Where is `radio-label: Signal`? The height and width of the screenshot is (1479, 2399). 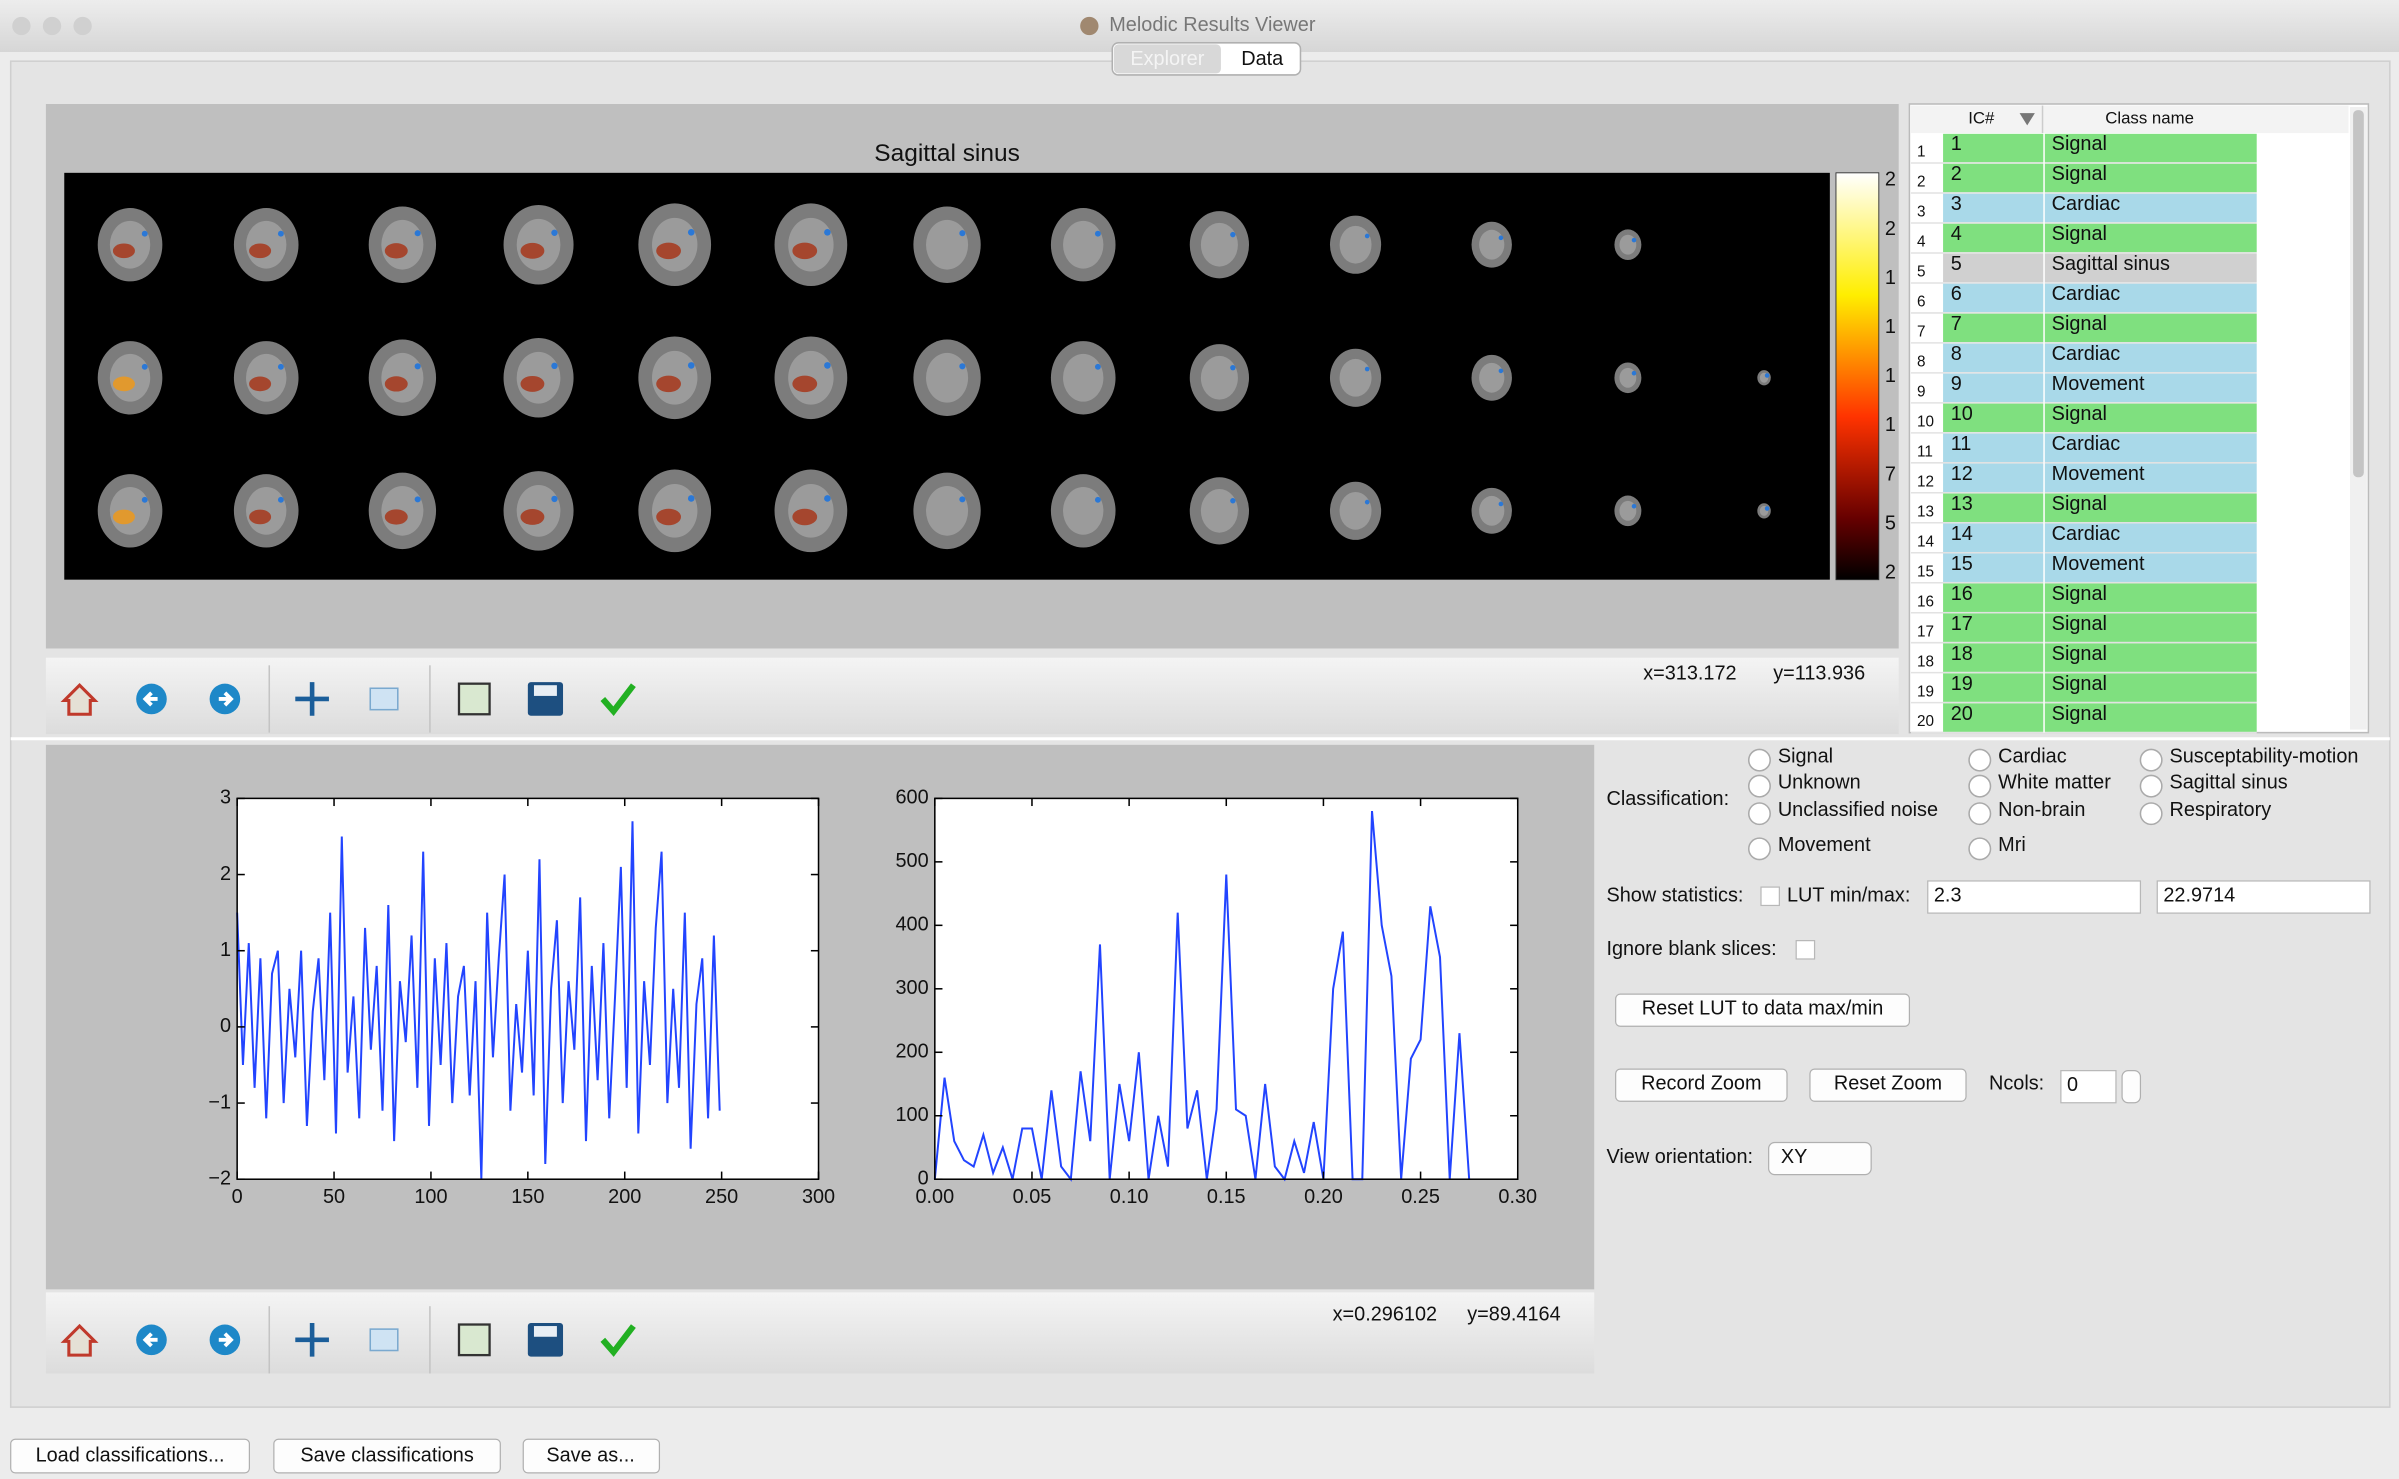 radio-label: Signal is located at coordinates (1805, 756).